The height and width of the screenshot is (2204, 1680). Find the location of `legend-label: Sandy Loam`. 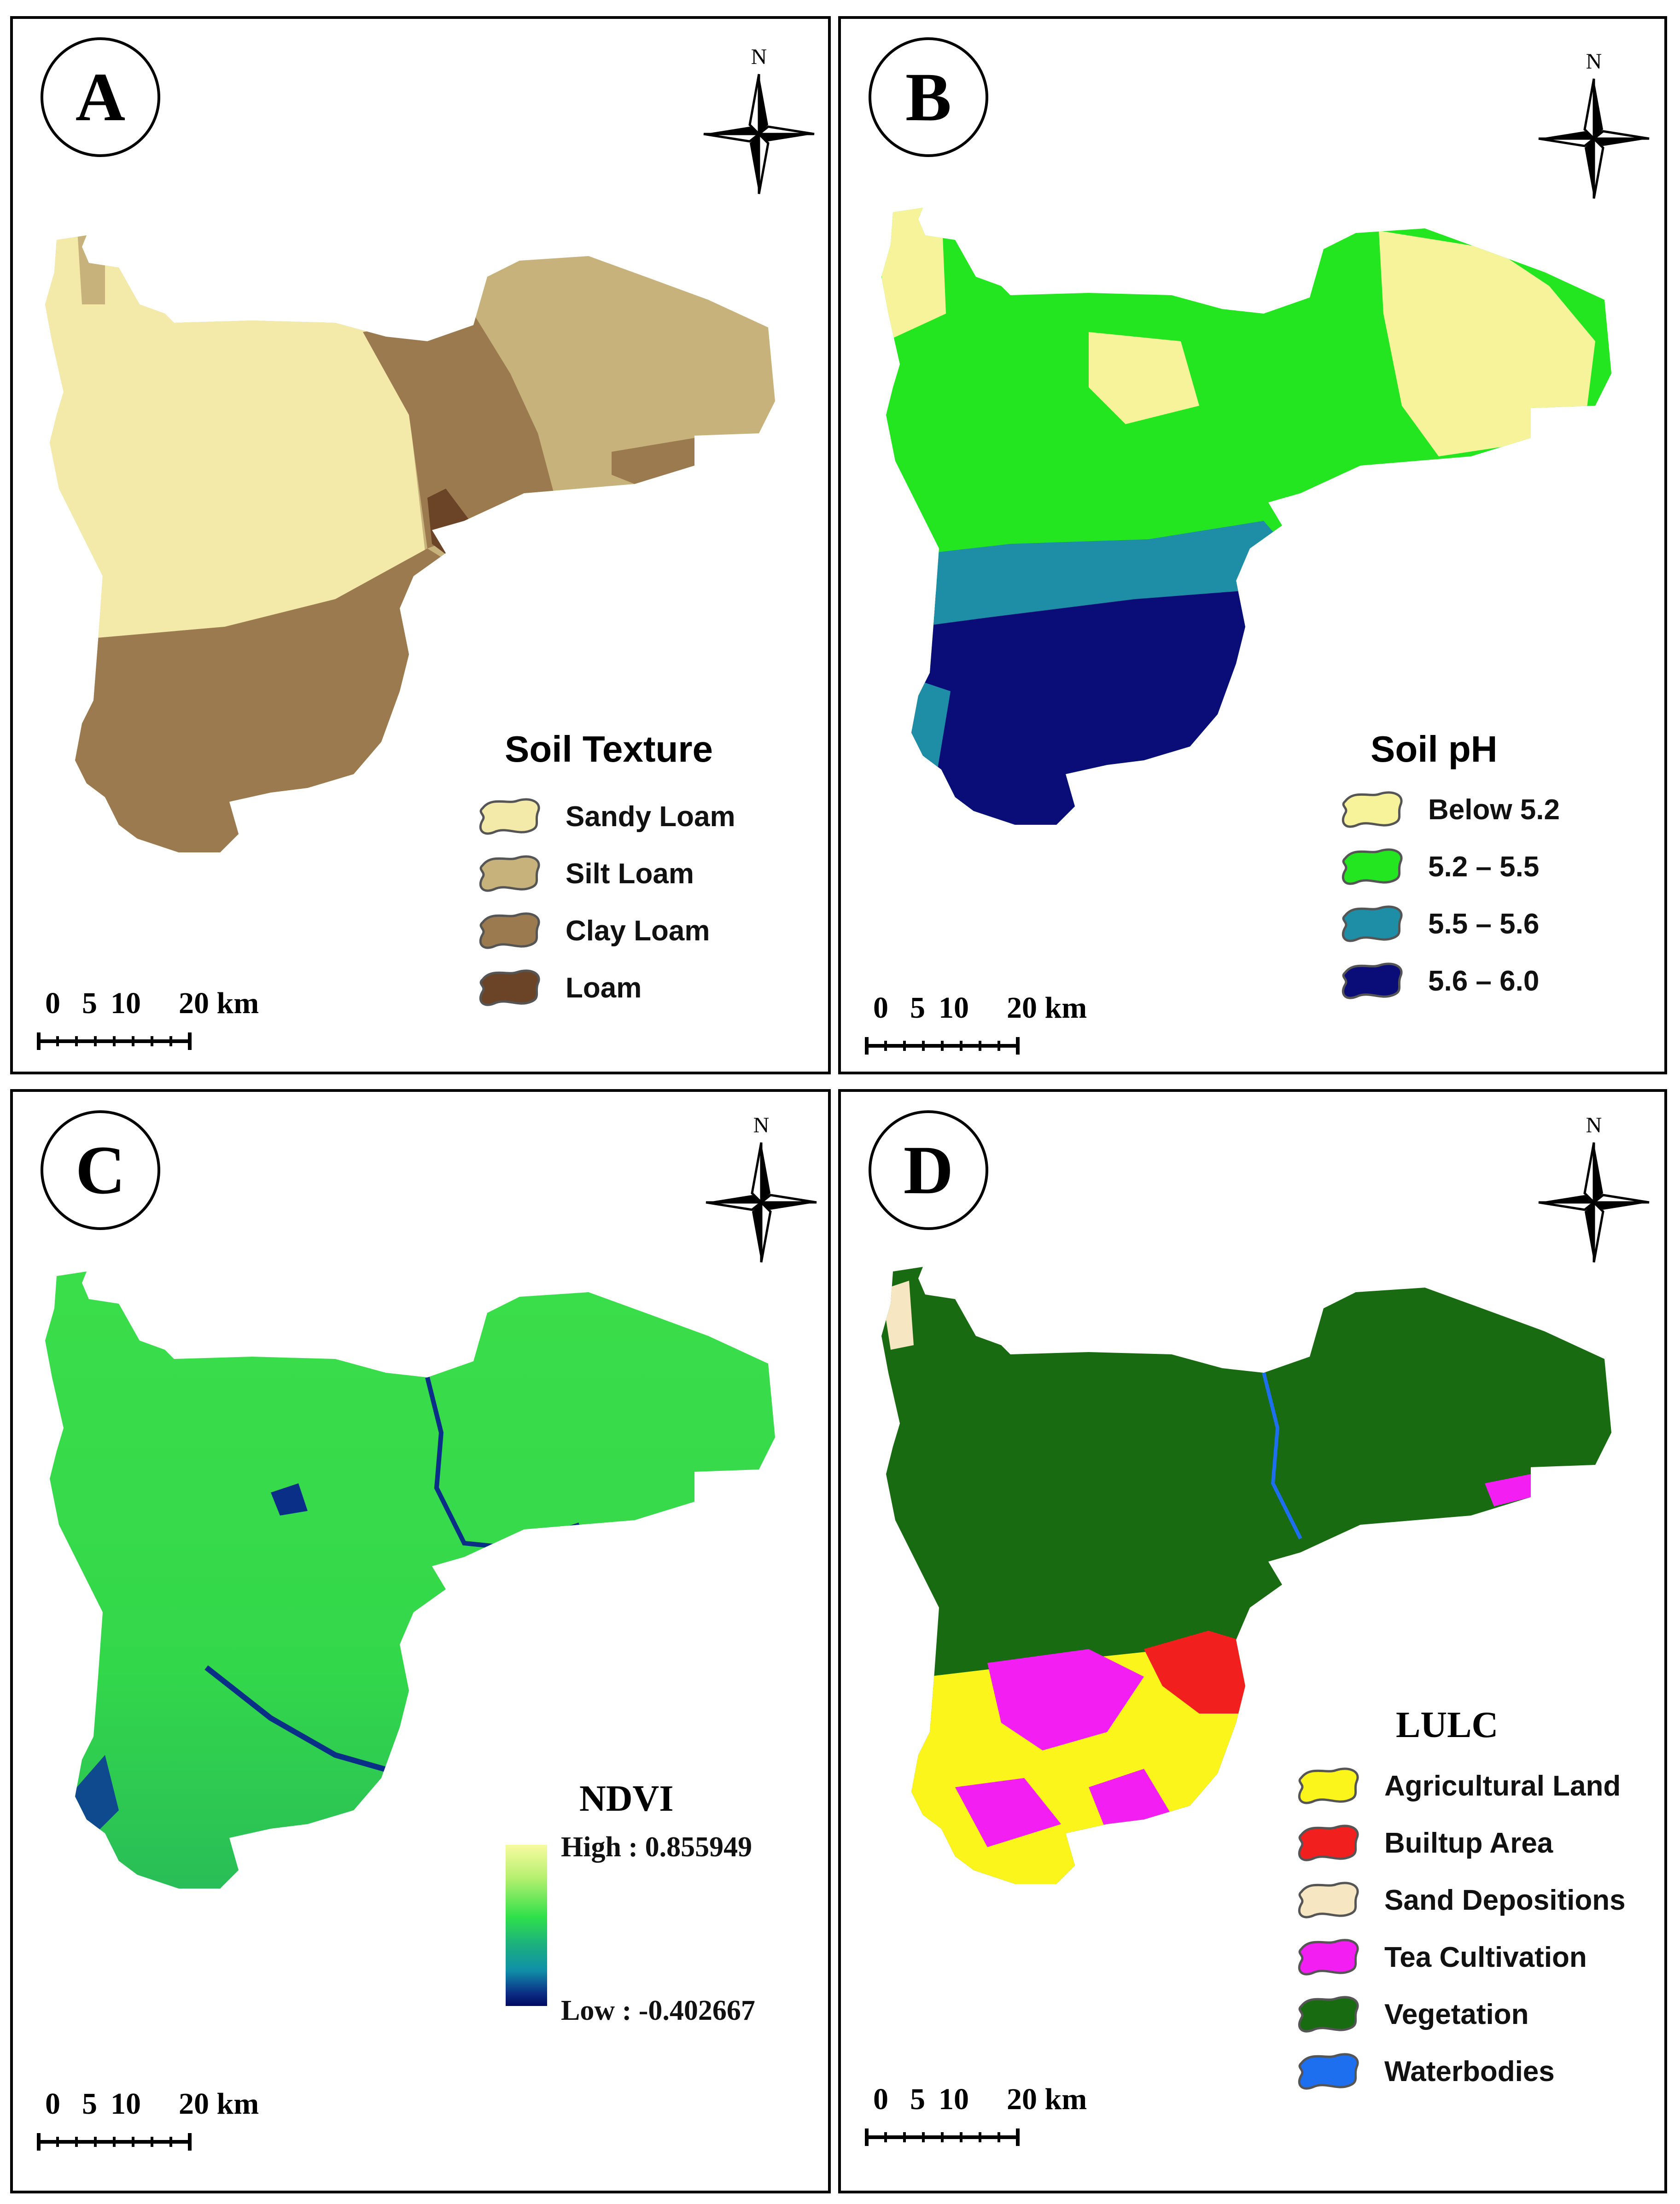

legend-label: Sandy Loam is located at coordinates (650, 817).